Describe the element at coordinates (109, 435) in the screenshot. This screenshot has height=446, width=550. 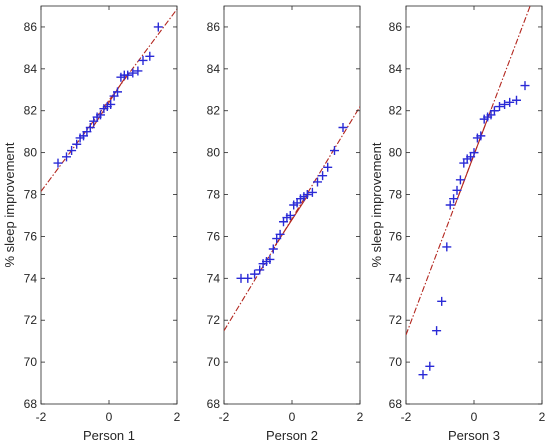
I see `x-axis-label-person-1: Person 1` at that location.